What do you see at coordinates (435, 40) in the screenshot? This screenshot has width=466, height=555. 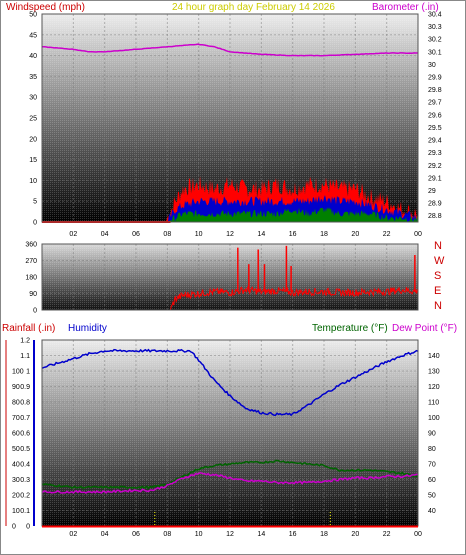 I see `baro-tick-label: 30.2` at bounding box center [435, 40].